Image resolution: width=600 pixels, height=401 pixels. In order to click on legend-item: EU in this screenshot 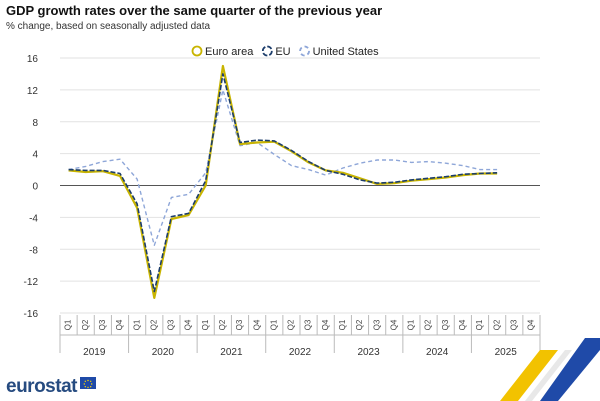, I will do `click(276, 51)`.